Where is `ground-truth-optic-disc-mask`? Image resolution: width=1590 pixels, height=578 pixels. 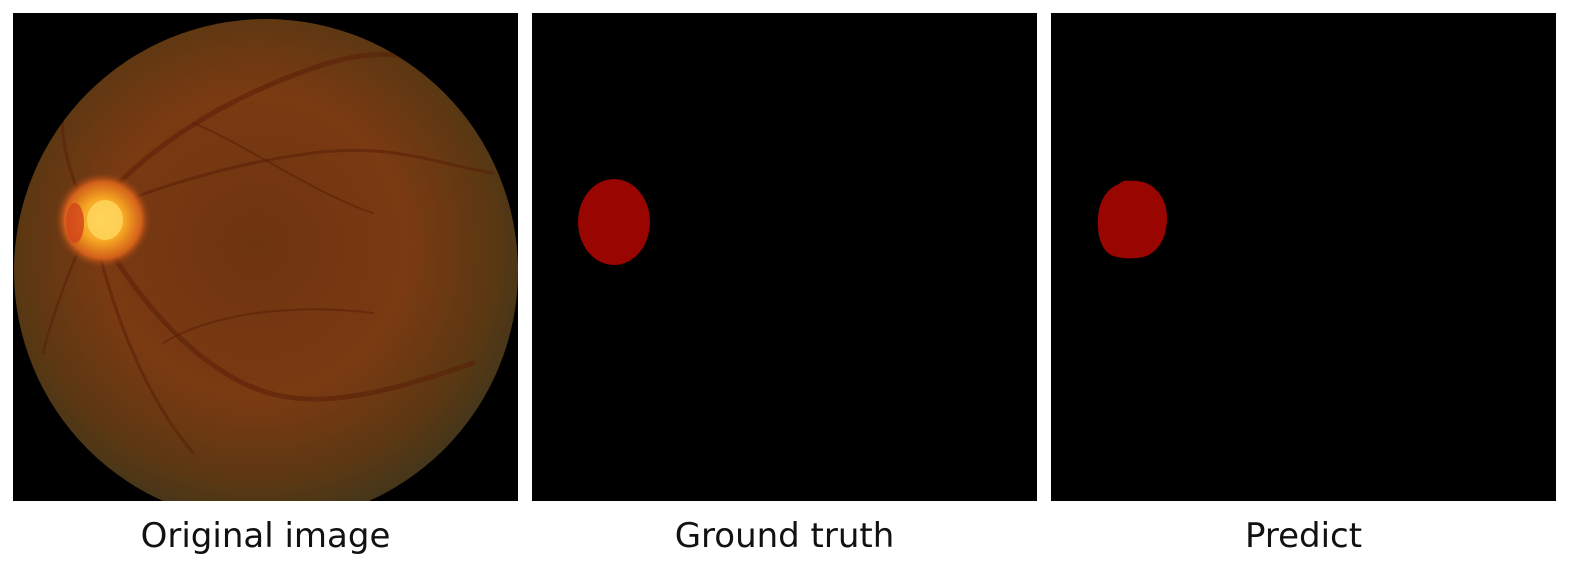
ground-truth-optic-disc-mask is located at coordinates (614, 222).